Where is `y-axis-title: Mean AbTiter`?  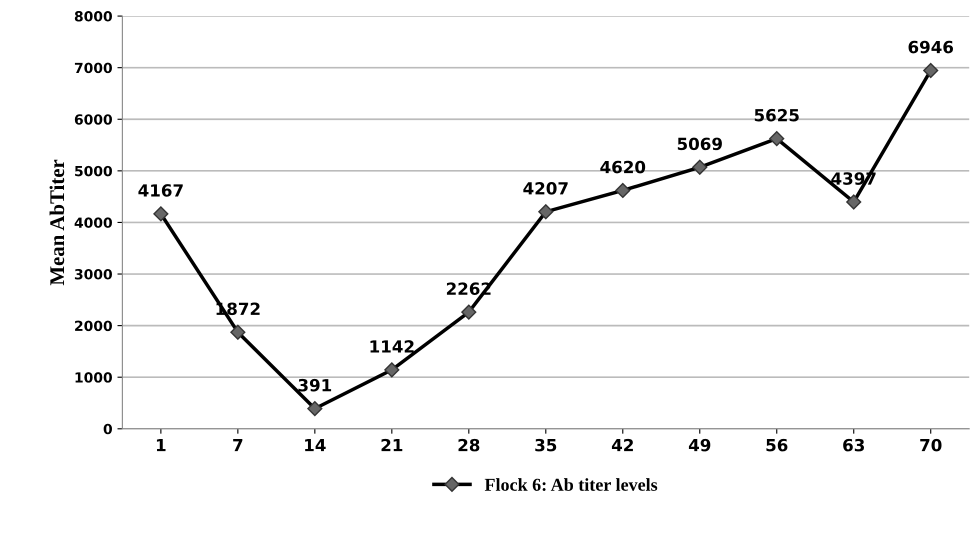
y-axis-title: Mean AbTiter is located at coordinates (57, 223).